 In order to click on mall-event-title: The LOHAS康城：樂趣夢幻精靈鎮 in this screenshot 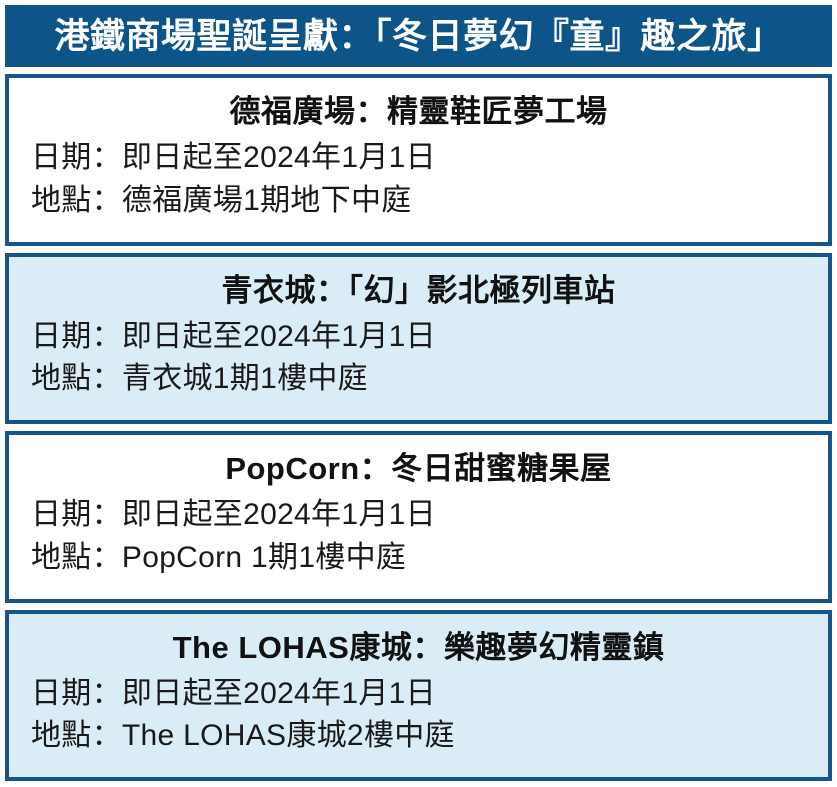, I will do `click(418, 647)`.